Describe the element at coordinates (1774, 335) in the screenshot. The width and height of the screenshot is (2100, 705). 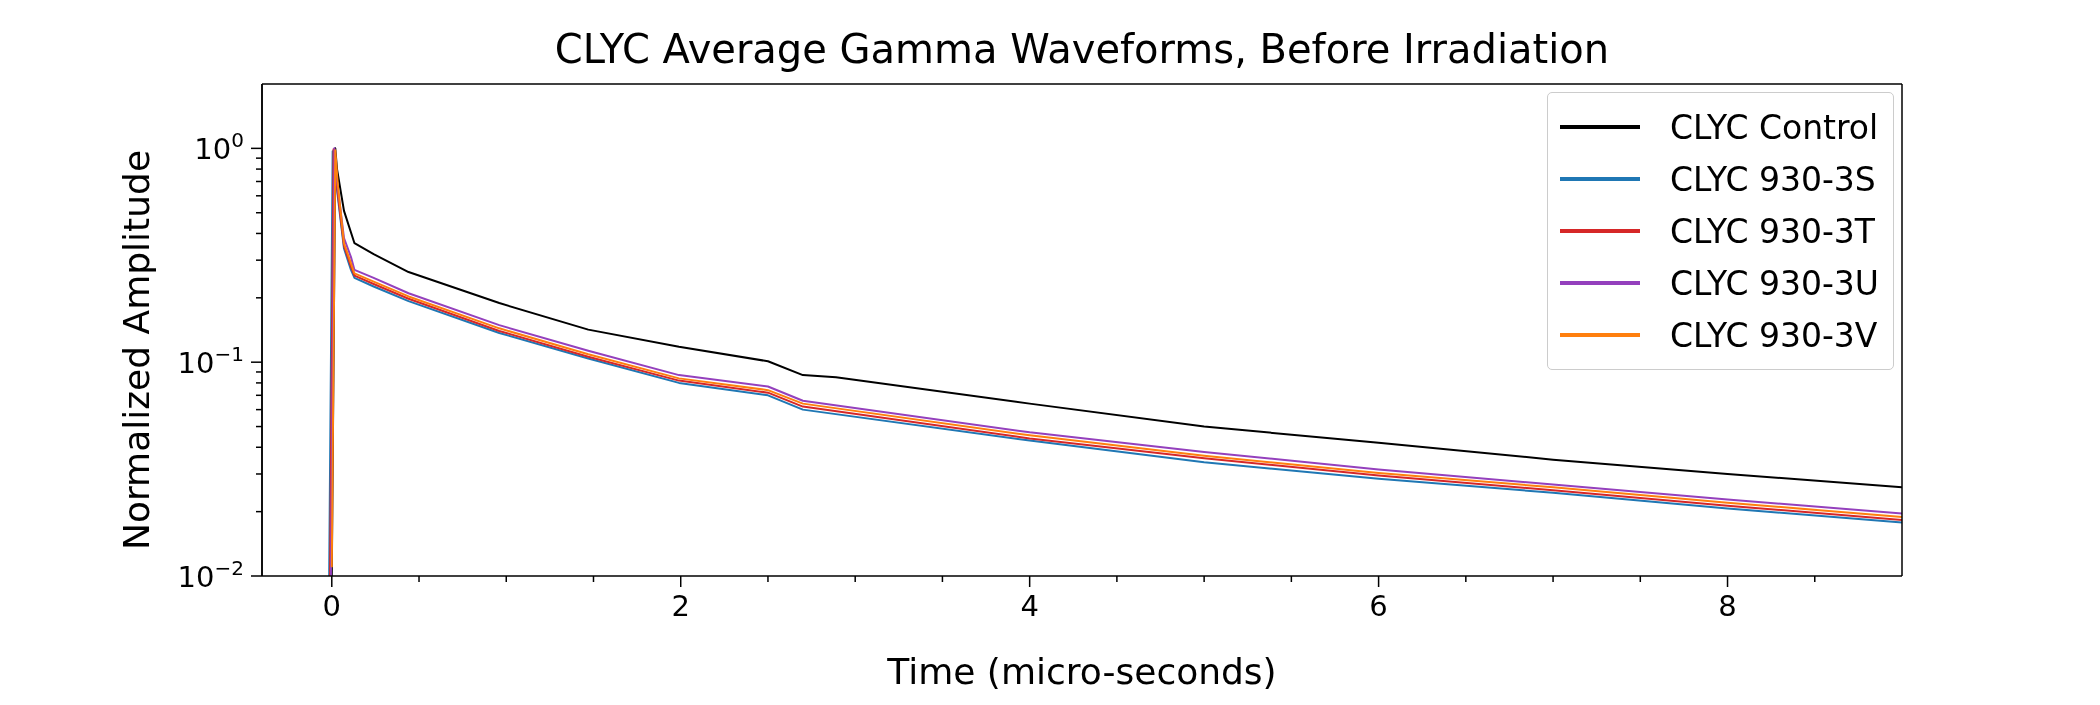
I see `legend-label: CLYC 930-3V` at that location.